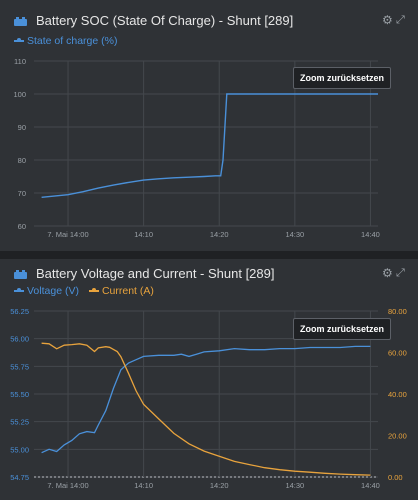 The height and width of the screenshot is (500, 418). What do you see at coordinates (19, 94) in the screenshot?
I see `y-tick-label: 100` at bounding box center [19, 94].